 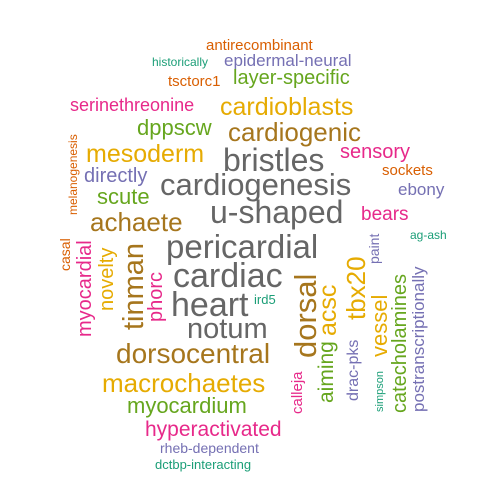 What do you see at coordinates (259, 45) in the screenshot?
I see `word-antirecombinant: antirecombinant` at bounding box center [259, 45].